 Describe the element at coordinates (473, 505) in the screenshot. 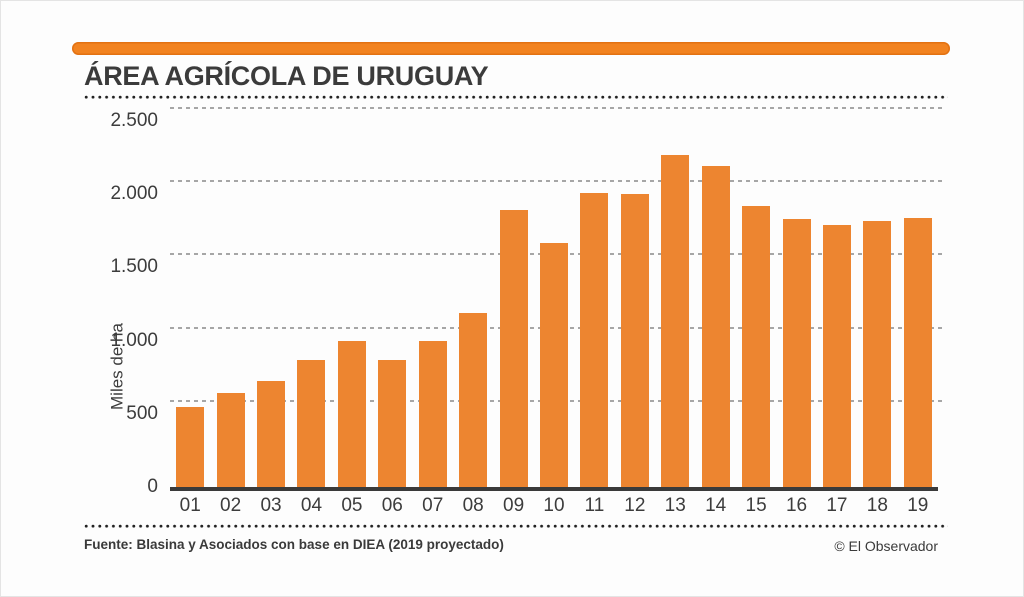

I see `x-tick-label-08: 08` at that location.